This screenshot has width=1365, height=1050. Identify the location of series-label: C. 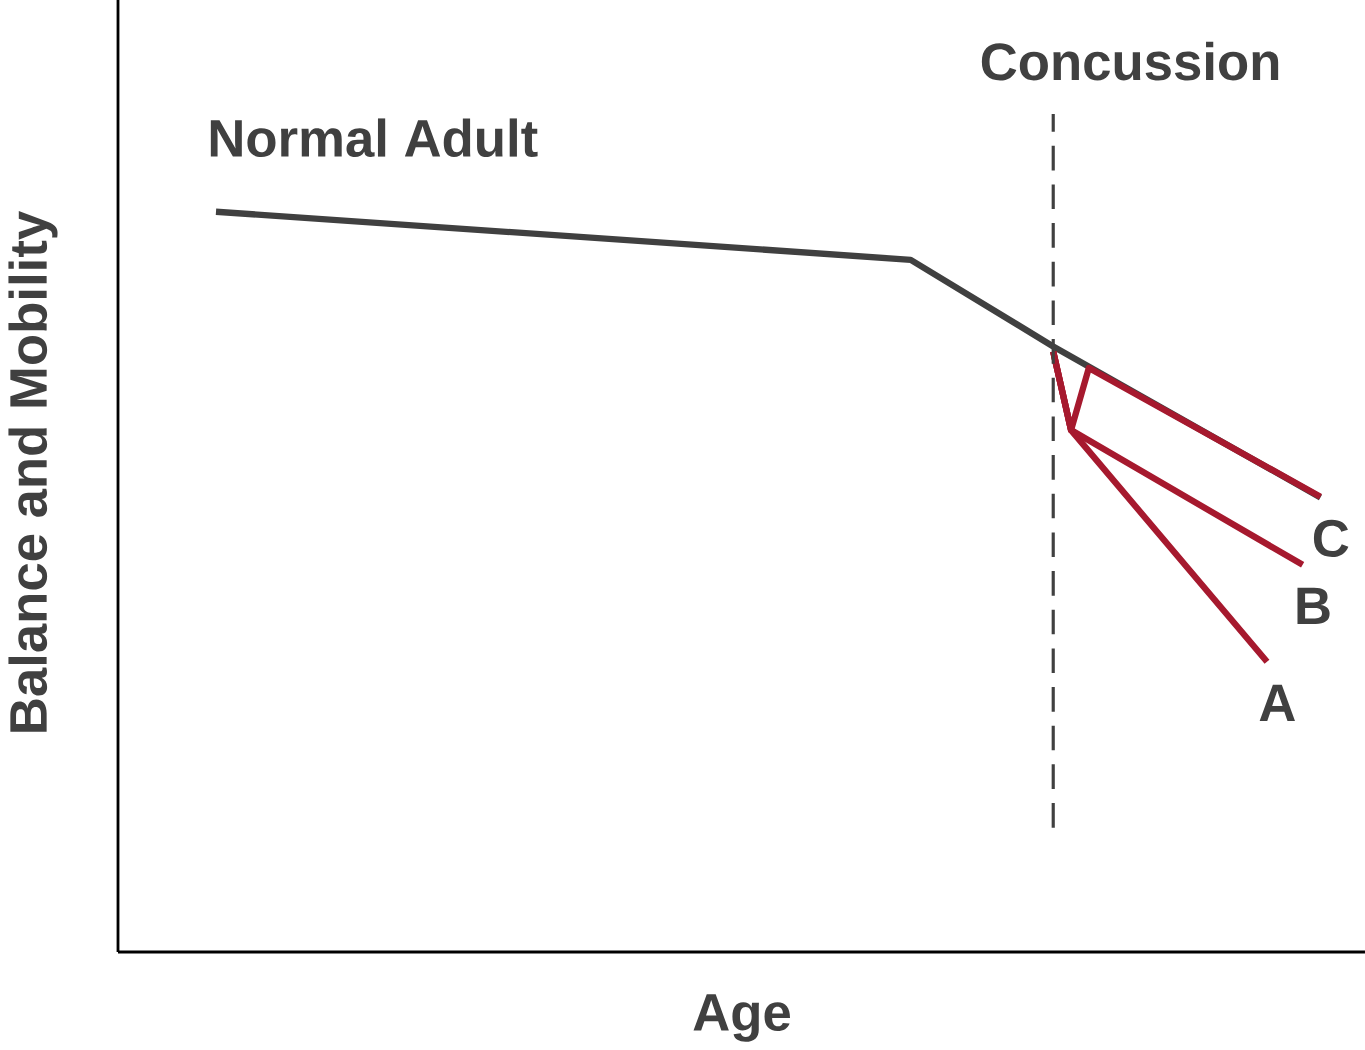
(1331, 538).